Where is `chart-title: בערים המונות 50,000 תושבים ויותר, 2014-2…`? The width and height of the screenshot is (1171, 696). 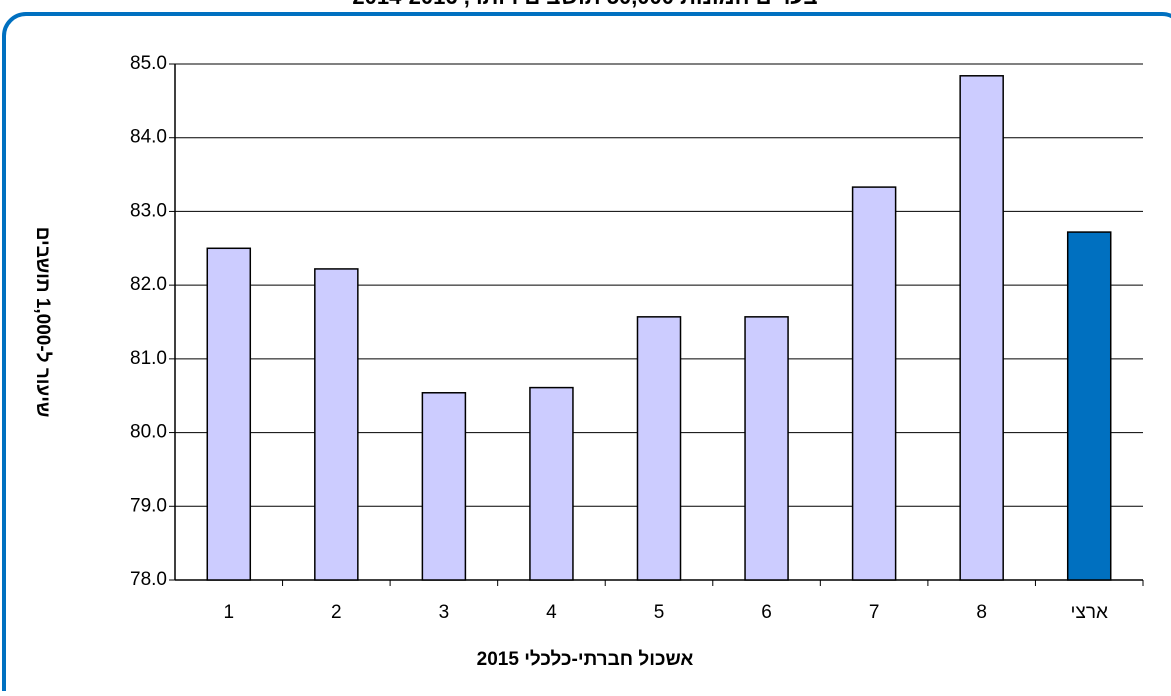
chart-title: בערים המונות 50,000 תושבים ויותר, 2014-2… is located at coordinates (584, 4).